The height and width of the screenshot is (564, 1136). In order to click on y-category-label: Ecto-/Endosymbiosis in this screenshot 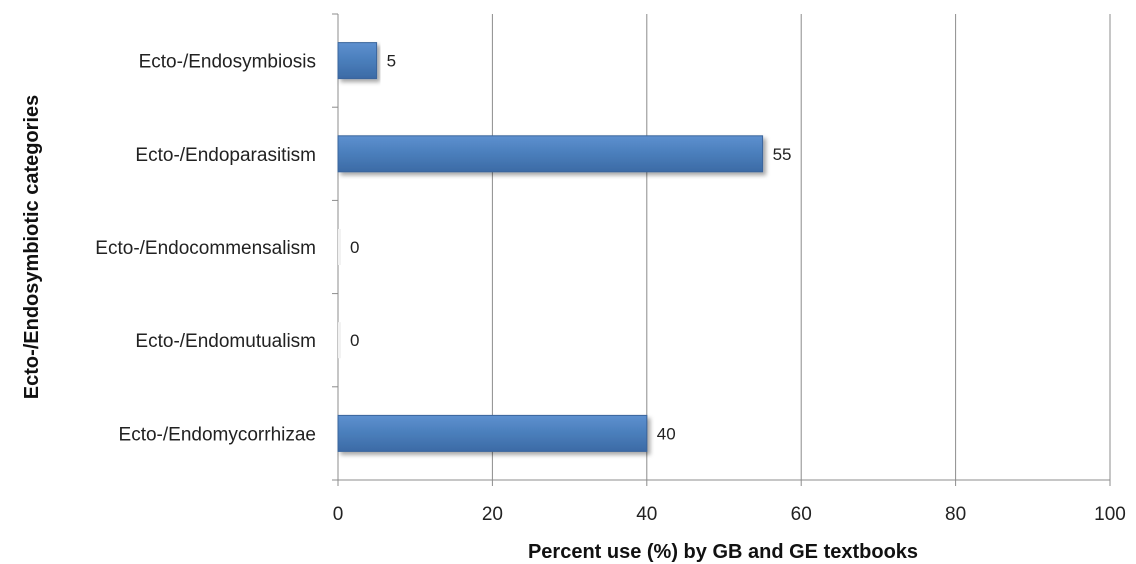, I will do `click(227, 62)`.